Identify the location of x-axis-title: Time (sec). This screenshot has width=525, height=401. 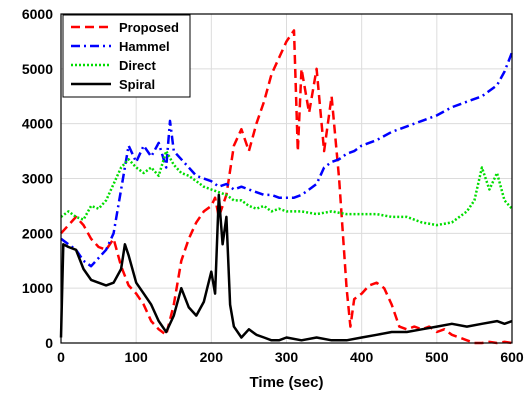
(287, 382).